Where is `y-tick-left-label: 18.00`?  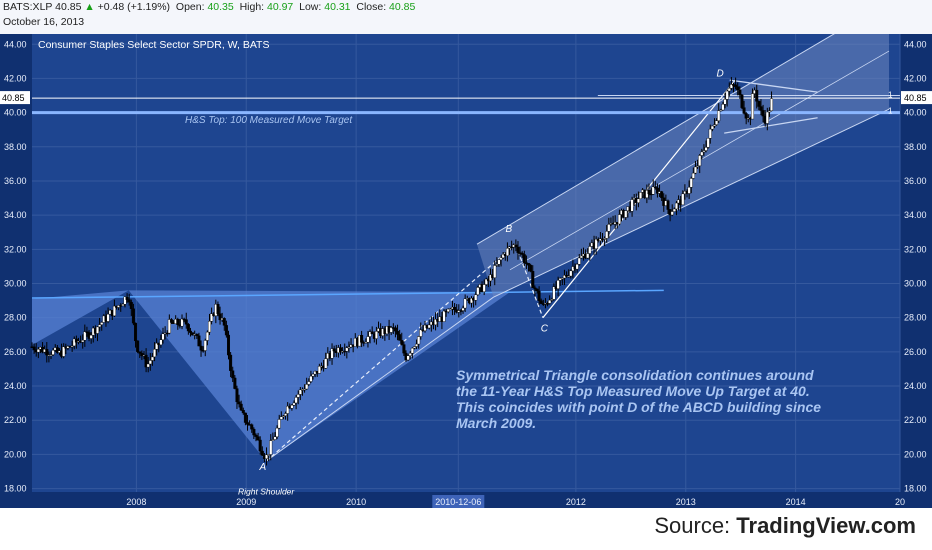
y-tick-left-label: 18.00 is located at coordinates (15, 489).